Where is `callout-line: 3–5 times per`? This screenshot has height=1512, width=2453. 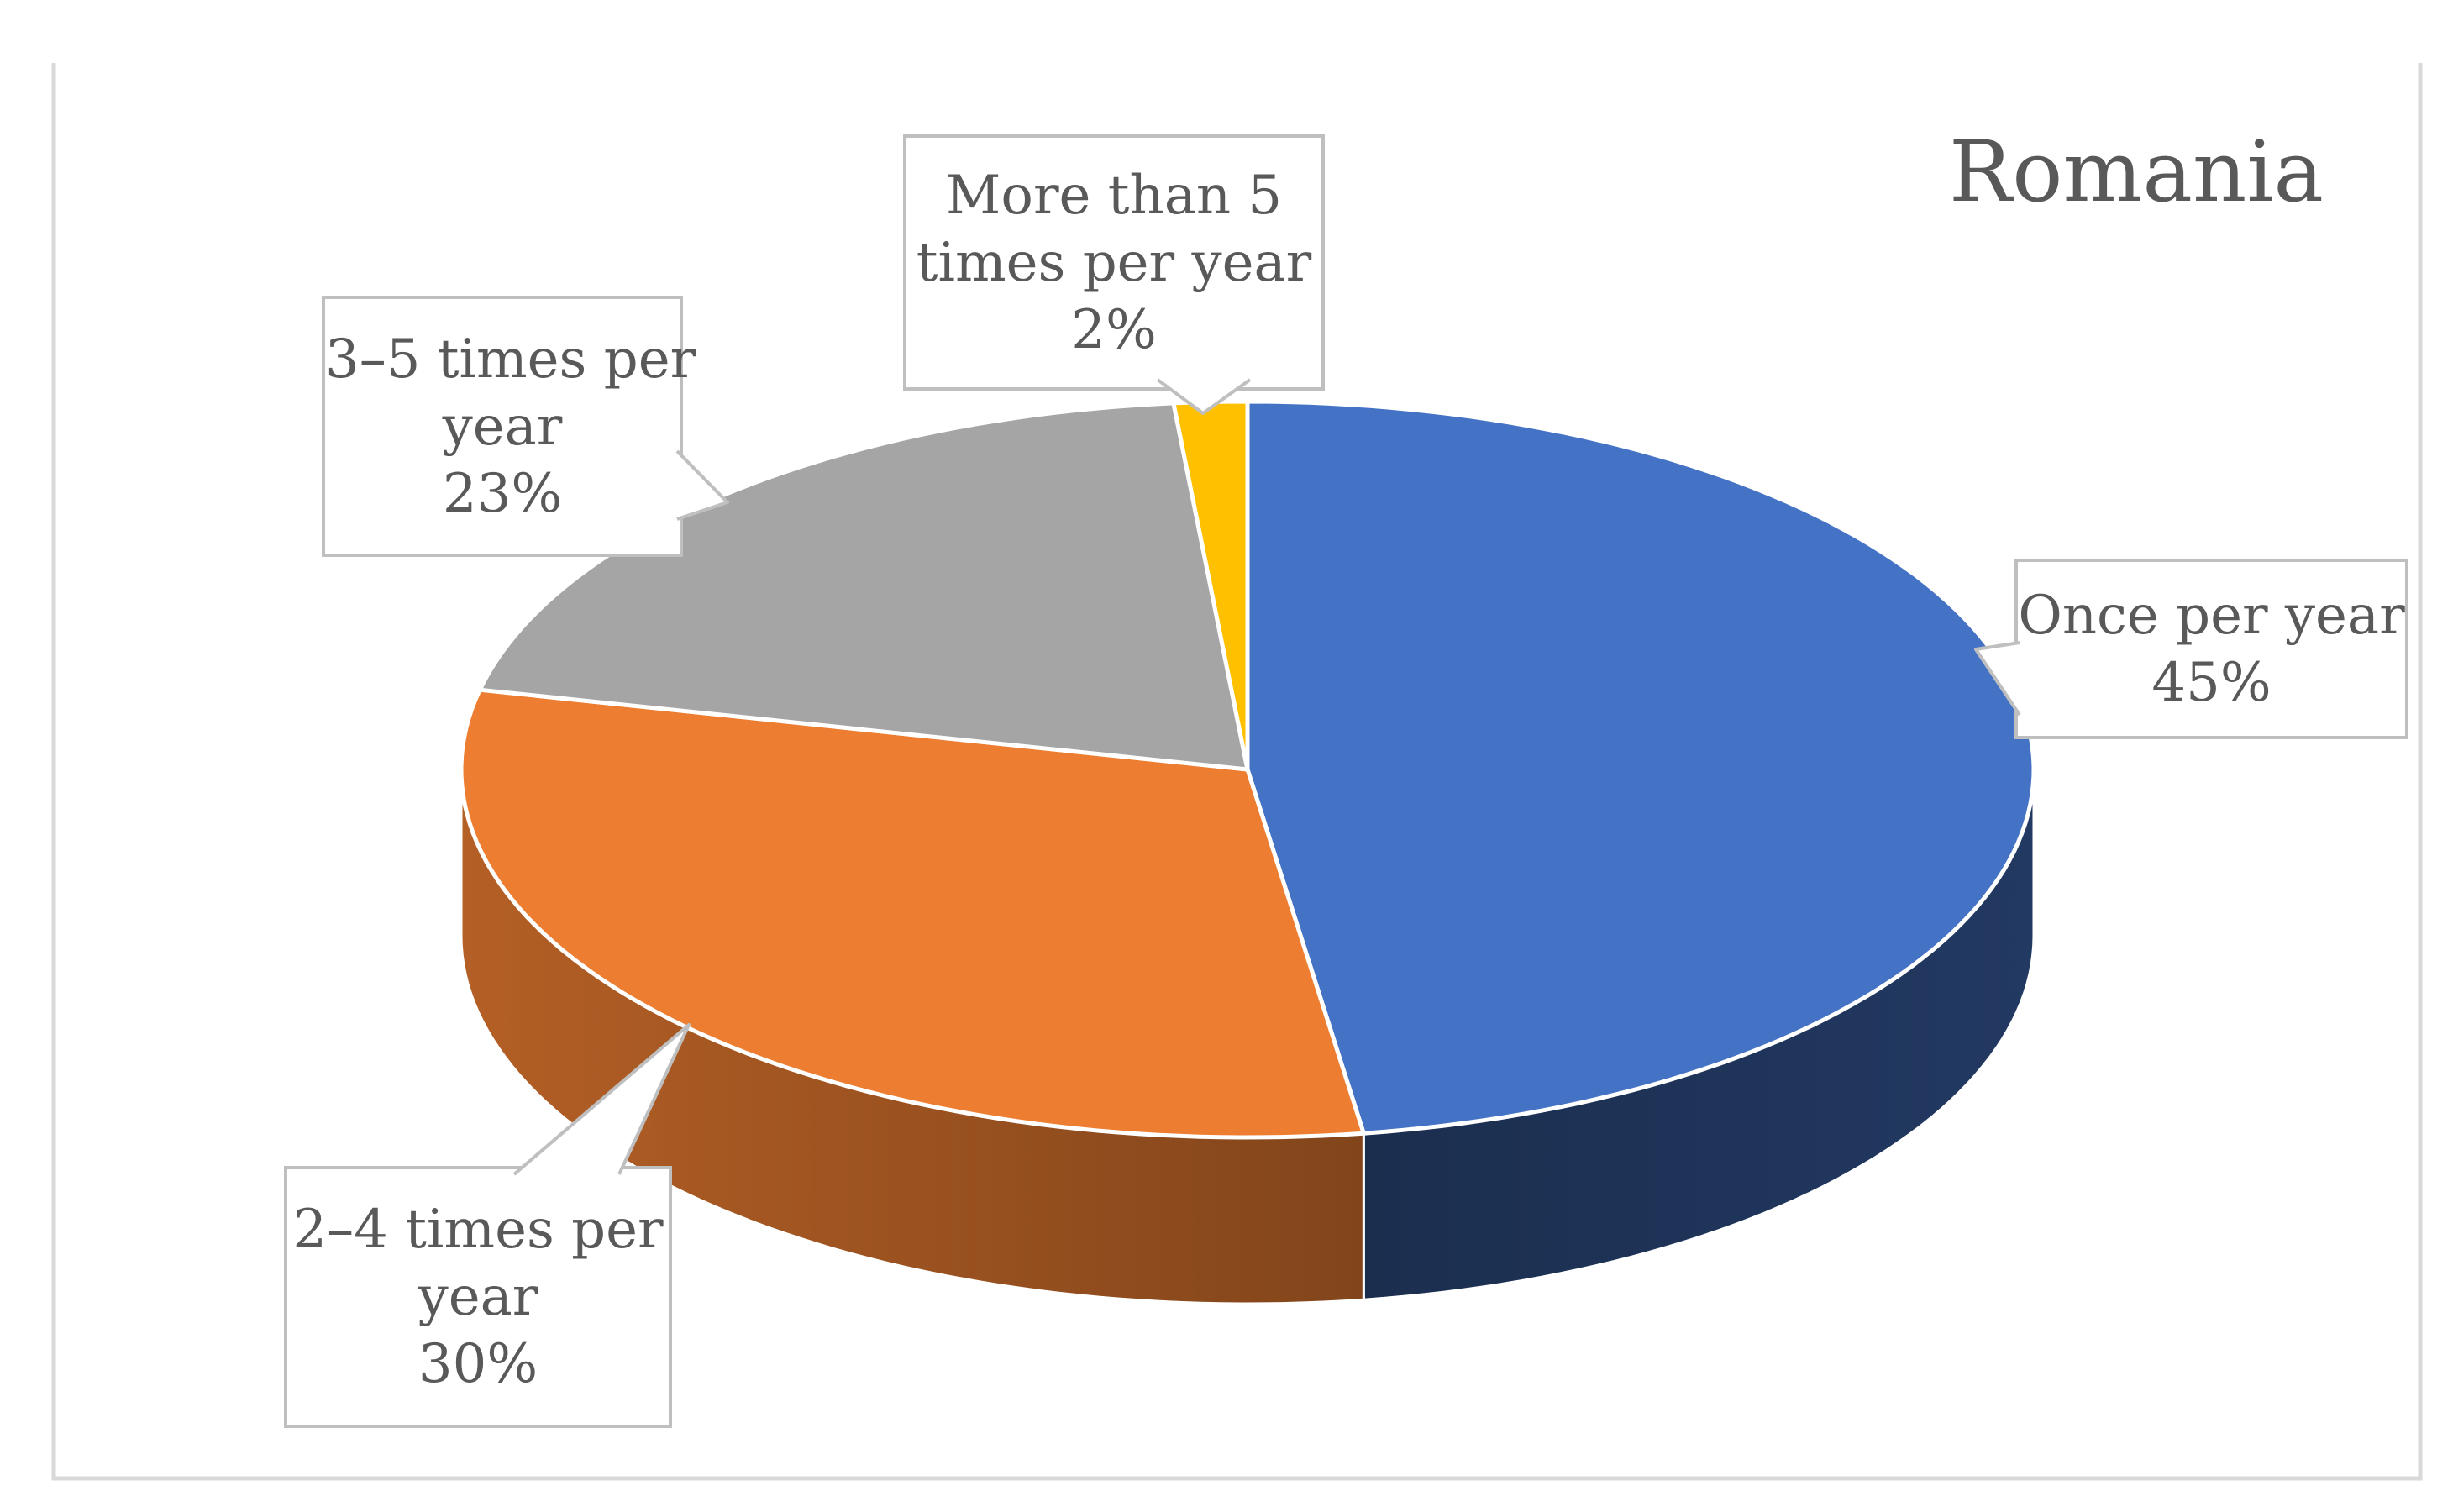 callout-line: 3–5 times per is located at coordinates (510, 359).